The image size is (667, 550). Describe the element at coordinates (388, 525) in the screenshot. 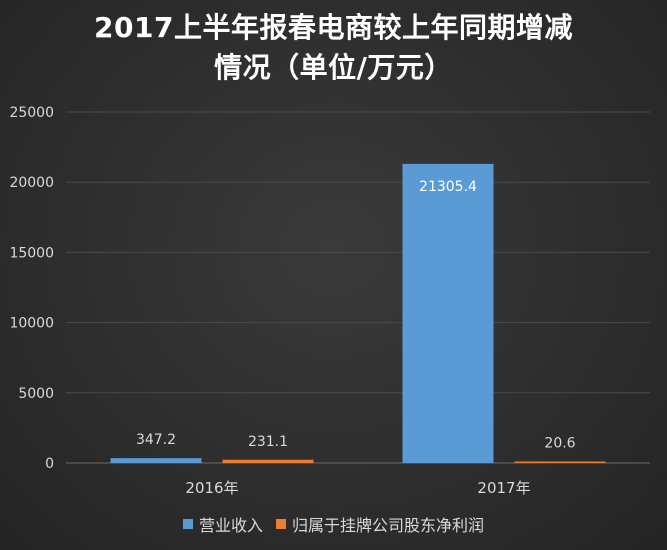

I see `legend-label-net-profit: 归属于挂牌公司股东净利润` at that location.